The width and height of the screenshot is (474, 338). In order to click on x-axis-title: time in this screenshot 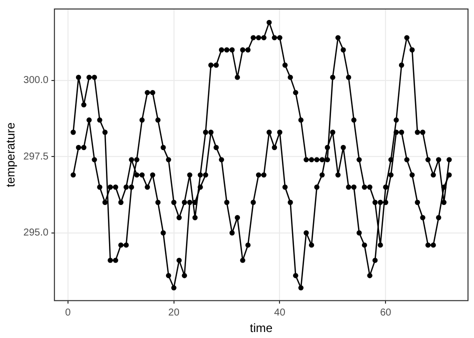, I will do `click(261, 328)`.